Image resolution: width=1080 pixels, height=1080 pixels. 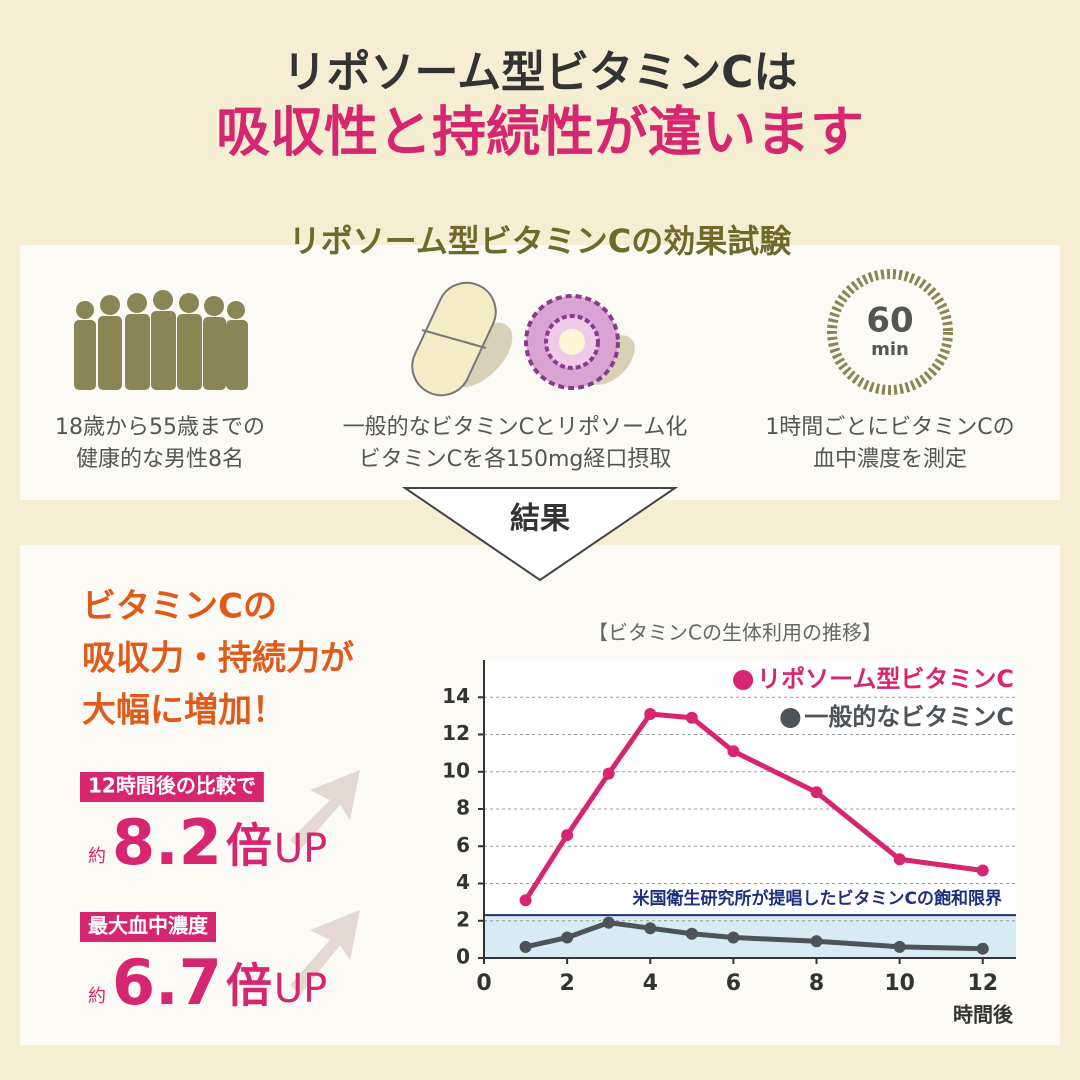 What do you see at coordinates (816, 983) in the screenshot?
I see `x-tick-label: 8` at bounding box center [816, 983].